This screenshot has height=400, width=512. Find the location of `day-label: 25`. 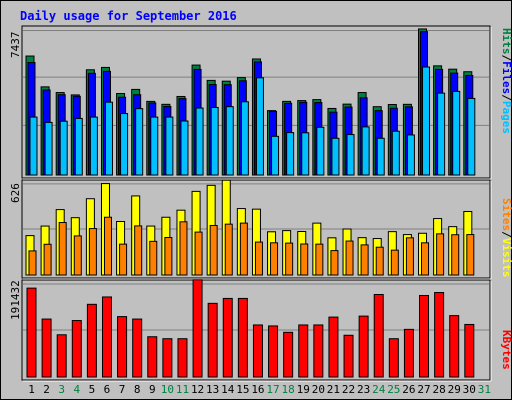

day-label: 25 is located at coordinates (393, 389).